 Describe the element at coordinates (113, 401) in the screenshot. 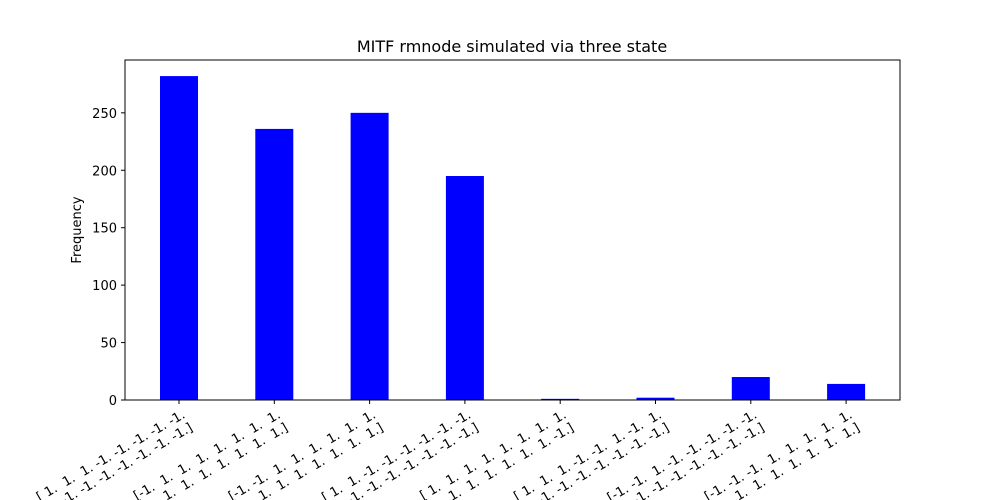

I see `y-tick-label: 0` at that location.